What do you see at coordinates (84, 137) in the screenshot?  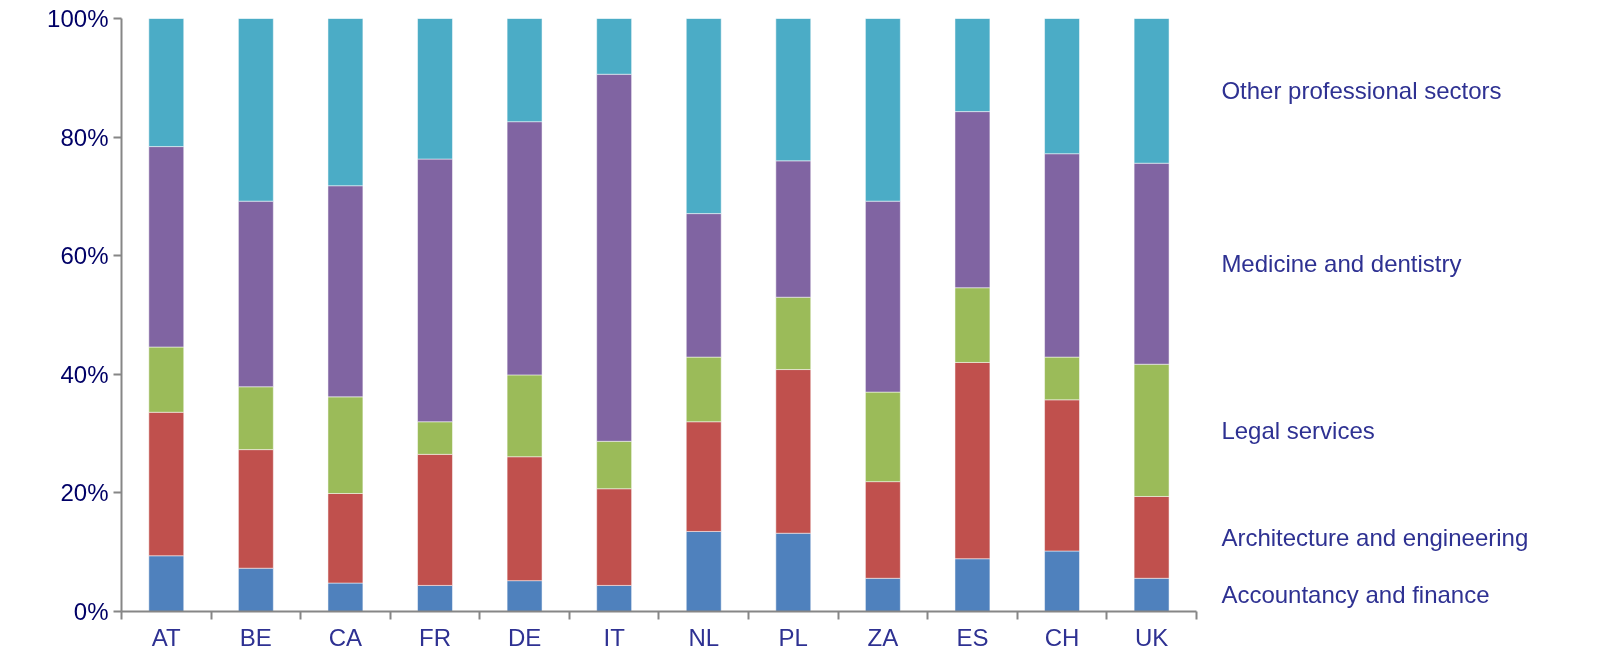 I see `y-tick-label: 80%` at bounding box center [84, 137].